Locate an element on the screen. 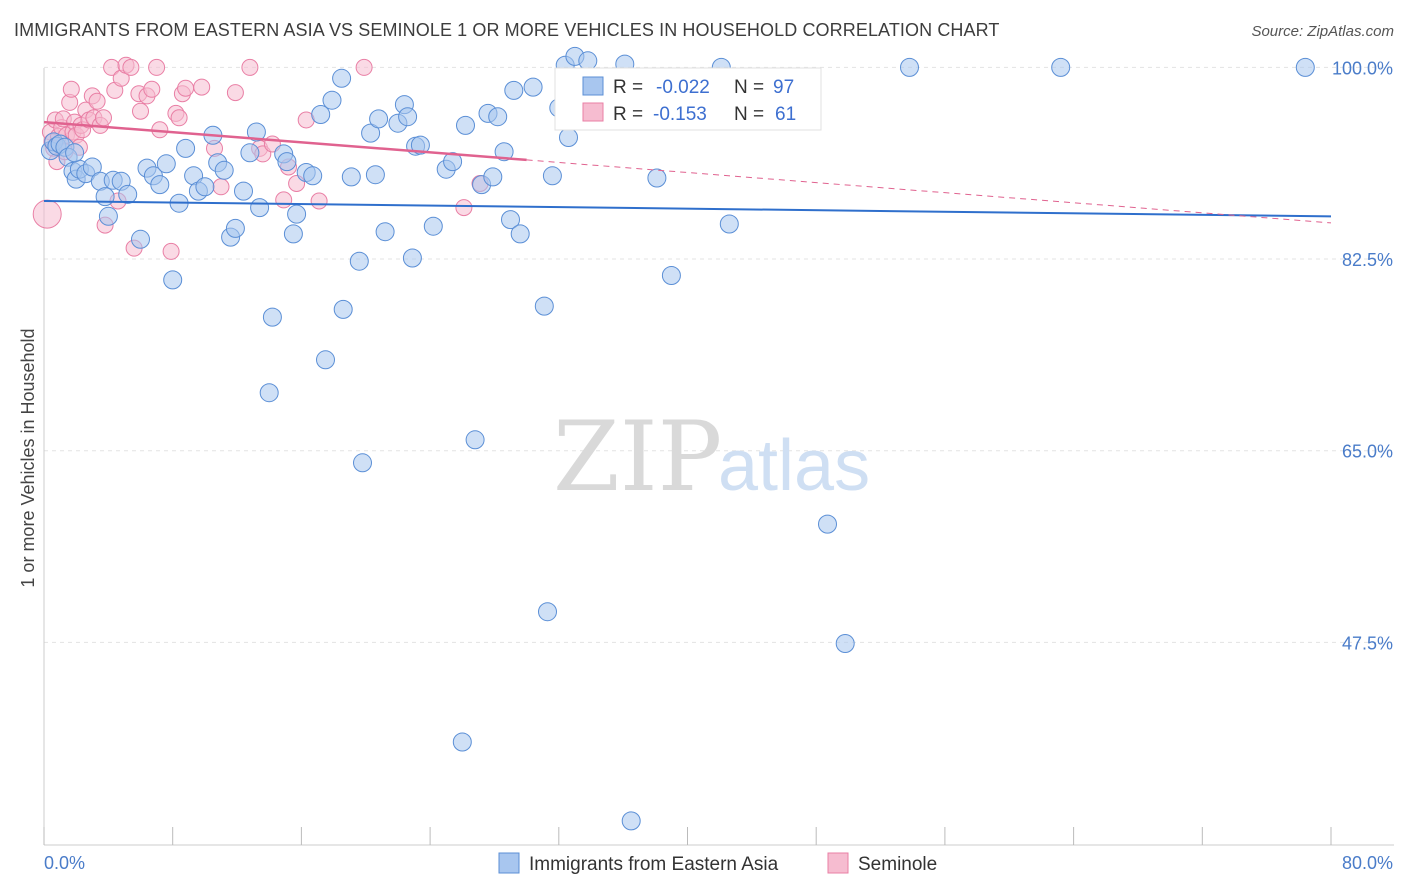 This screenshot has height=892, width=1406. seminole-trend-line-extension is located at coordinates (929, 191).